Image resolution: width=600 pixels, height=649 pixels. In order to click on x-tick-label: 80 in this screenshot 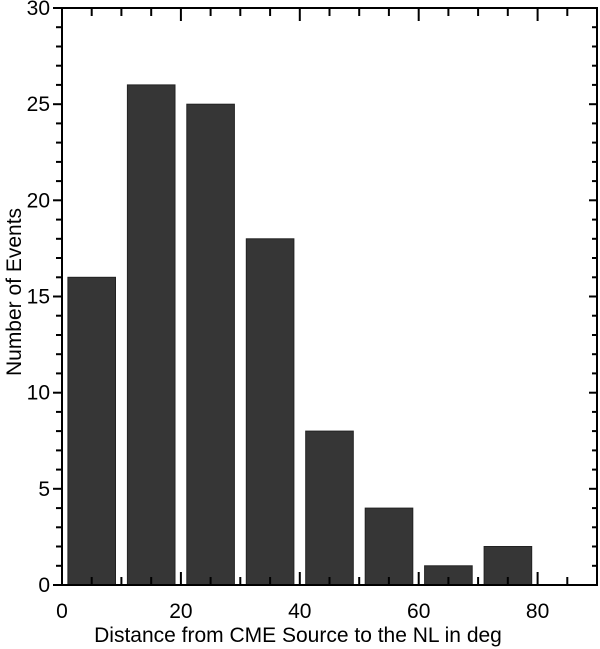, I will do `click(537, 611)`.